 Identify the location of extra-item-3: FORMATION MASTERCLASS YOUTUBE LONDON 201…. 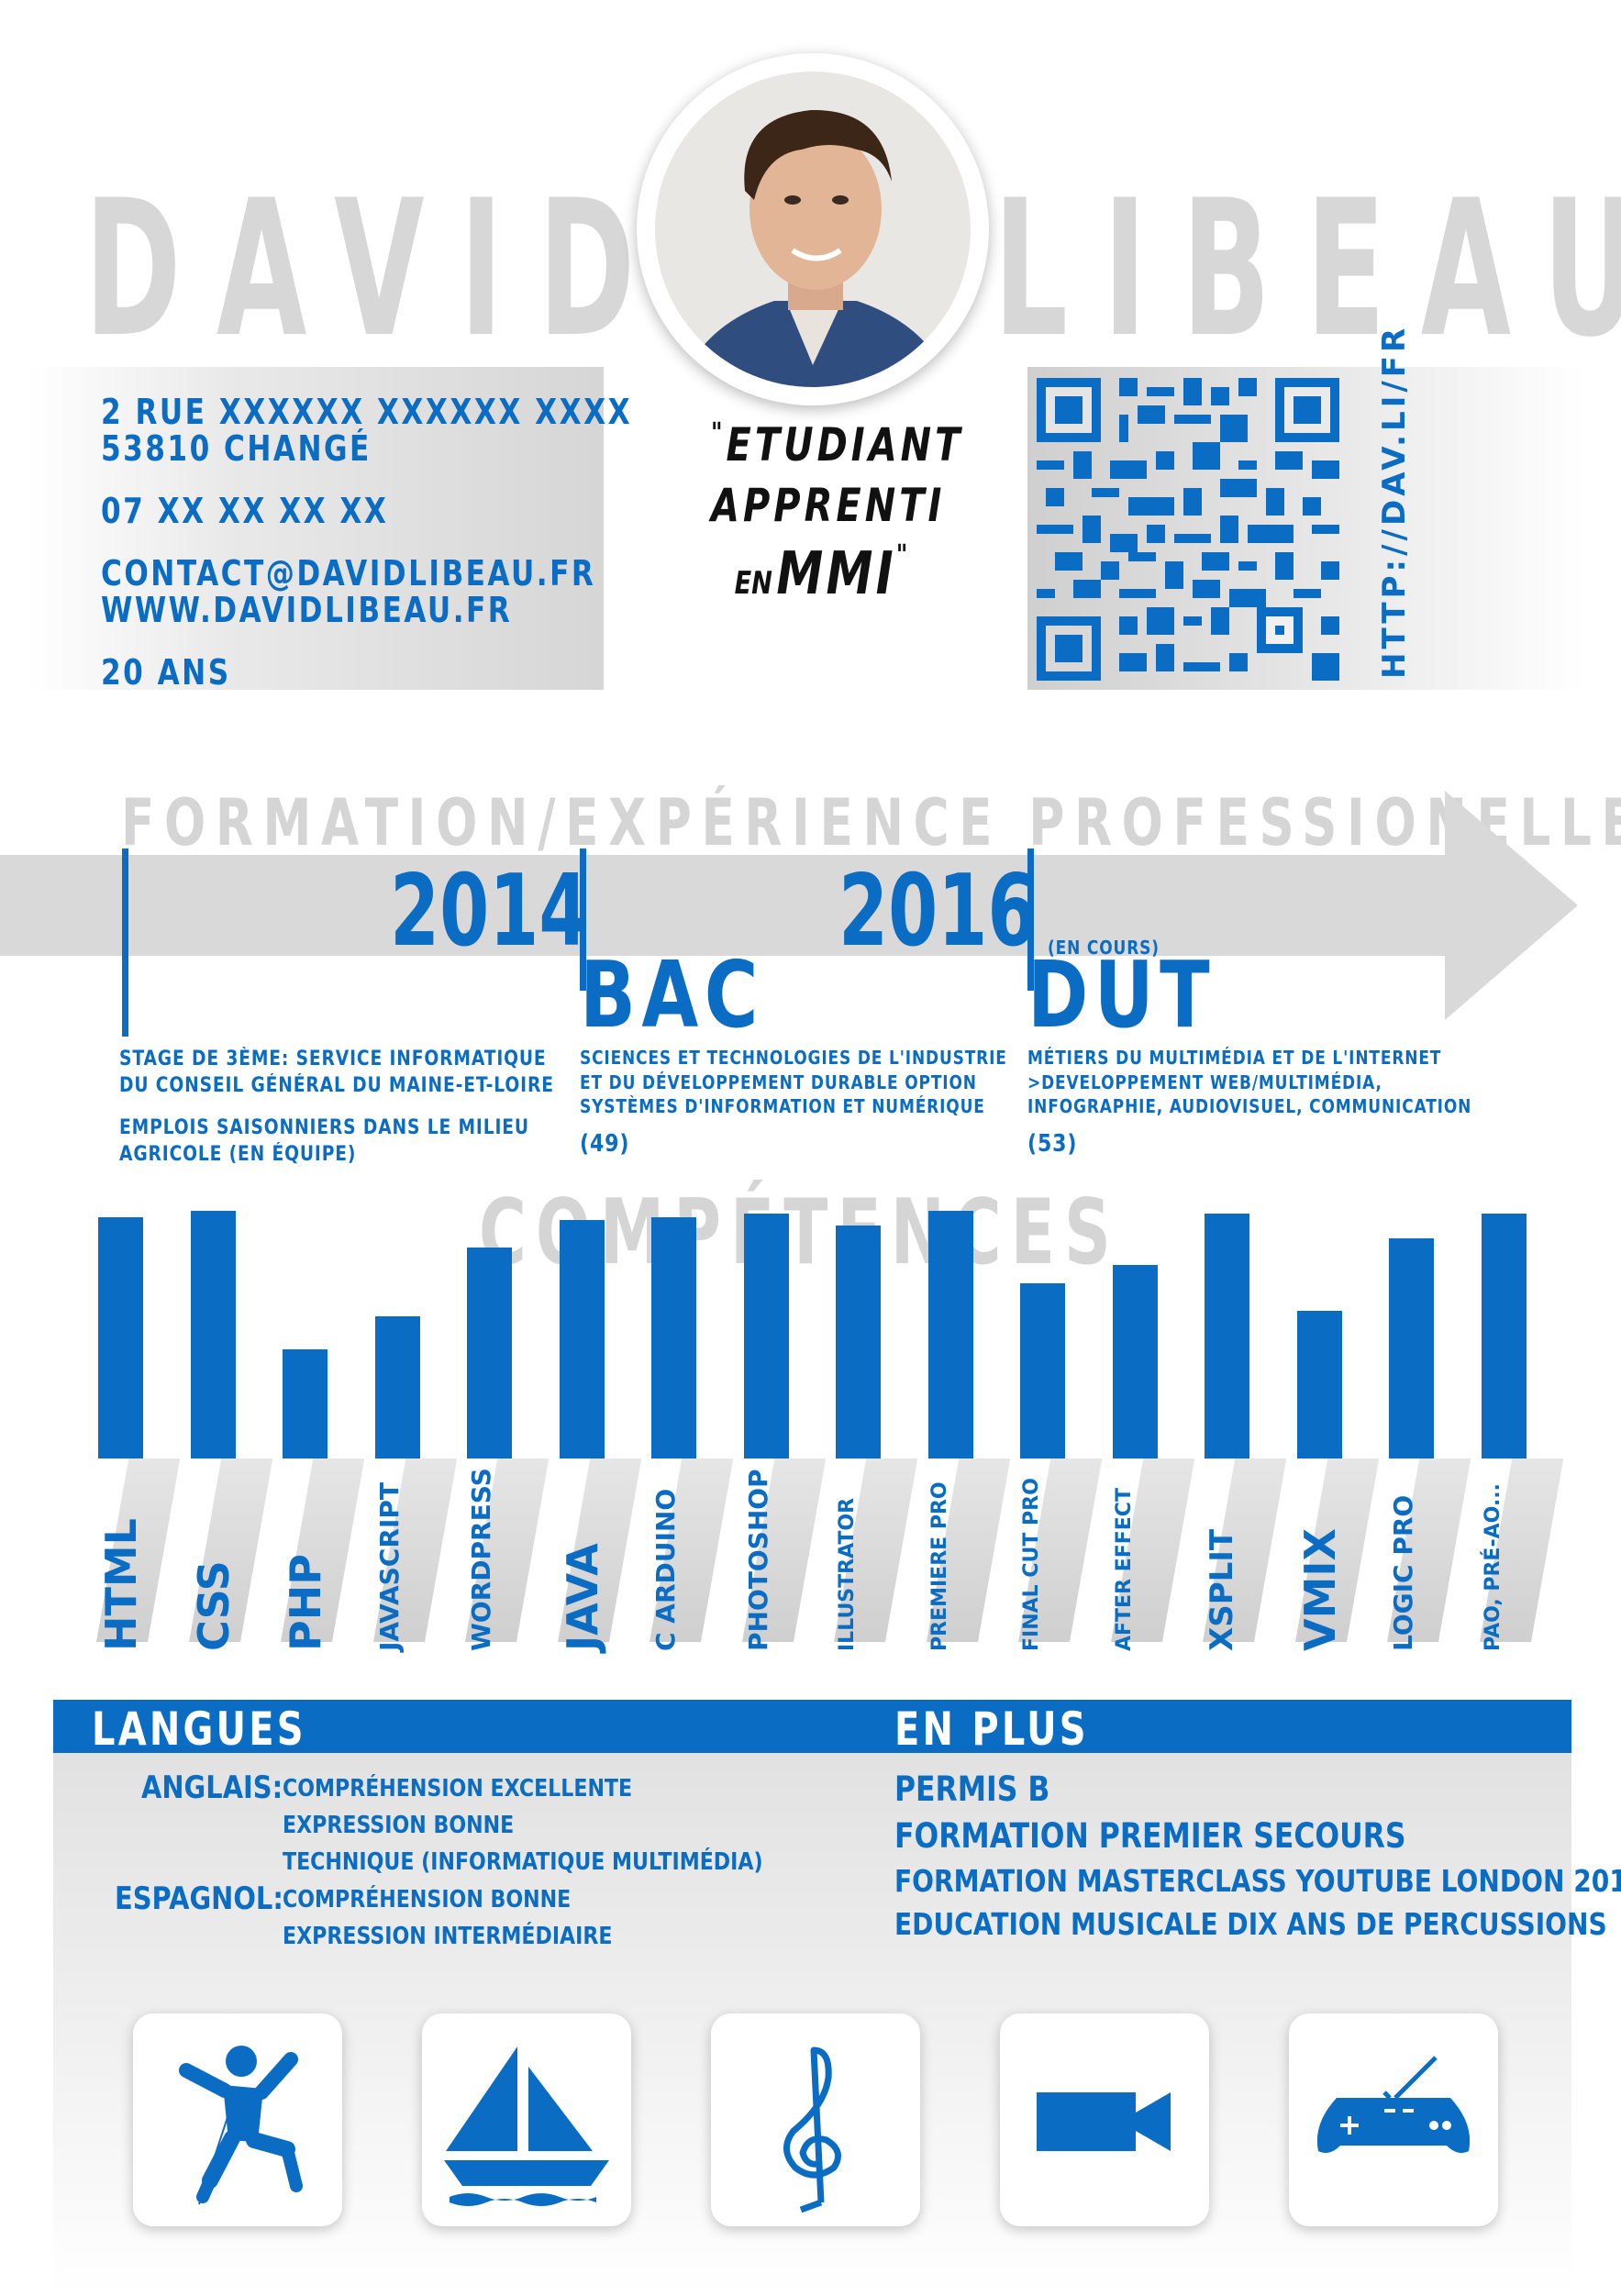
(1257, 1881).